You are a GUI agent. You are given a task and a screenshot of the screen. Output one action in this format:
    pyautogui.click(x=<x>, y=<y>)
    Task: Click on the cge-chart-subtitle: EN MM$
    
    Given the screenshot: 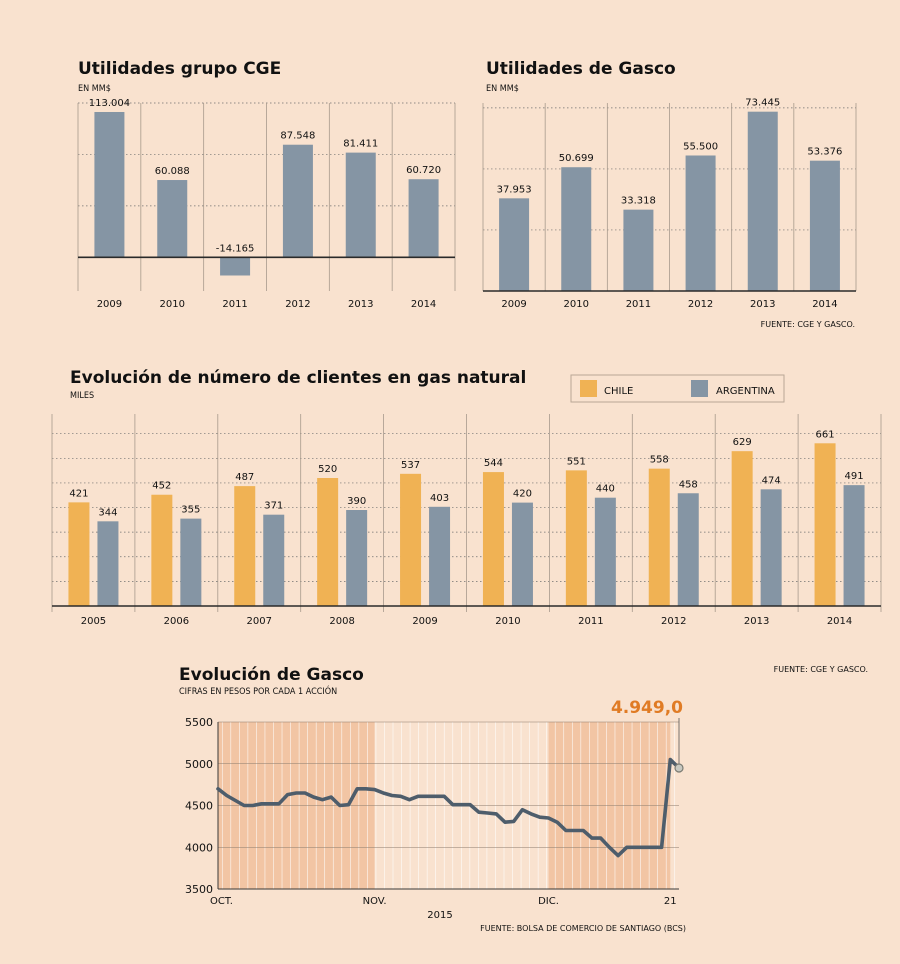 What is the action you would take?
    pyautogui.click(x=94, y=89)
    